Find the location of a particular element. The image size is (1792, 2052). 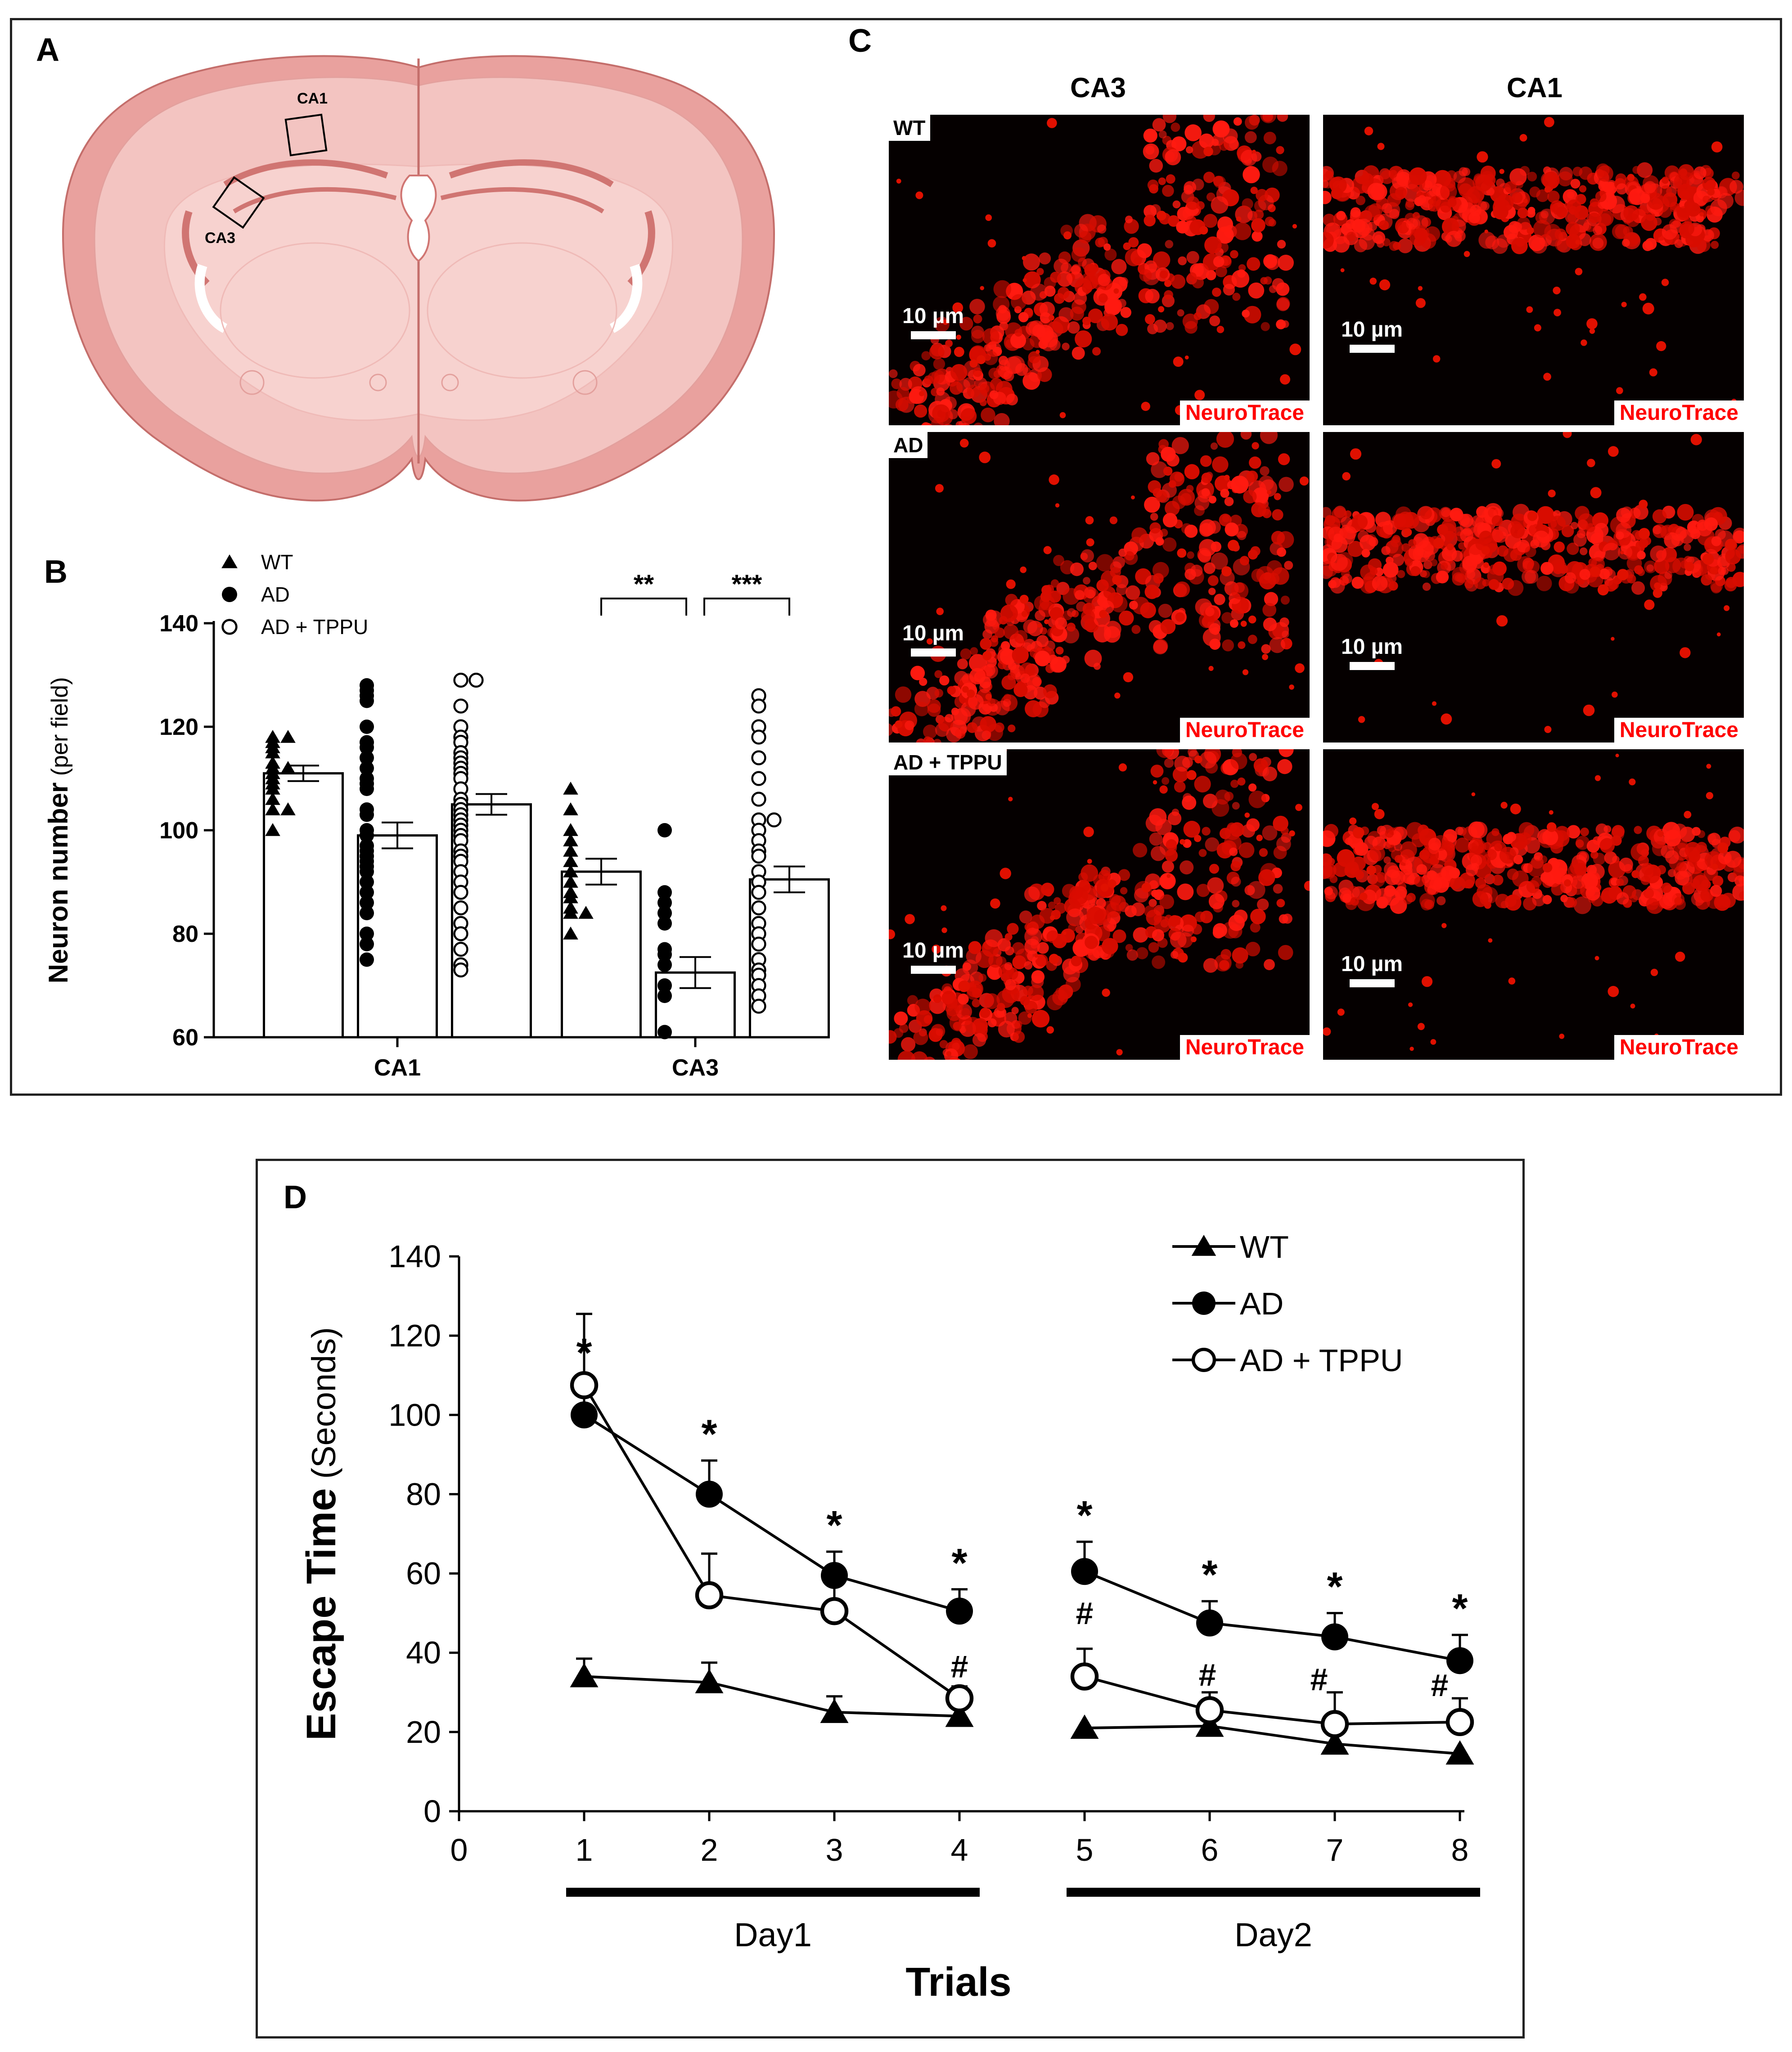

micrograph-ca1-1: 10 µm NeuroTrace is located at coordinates (1534, 587).